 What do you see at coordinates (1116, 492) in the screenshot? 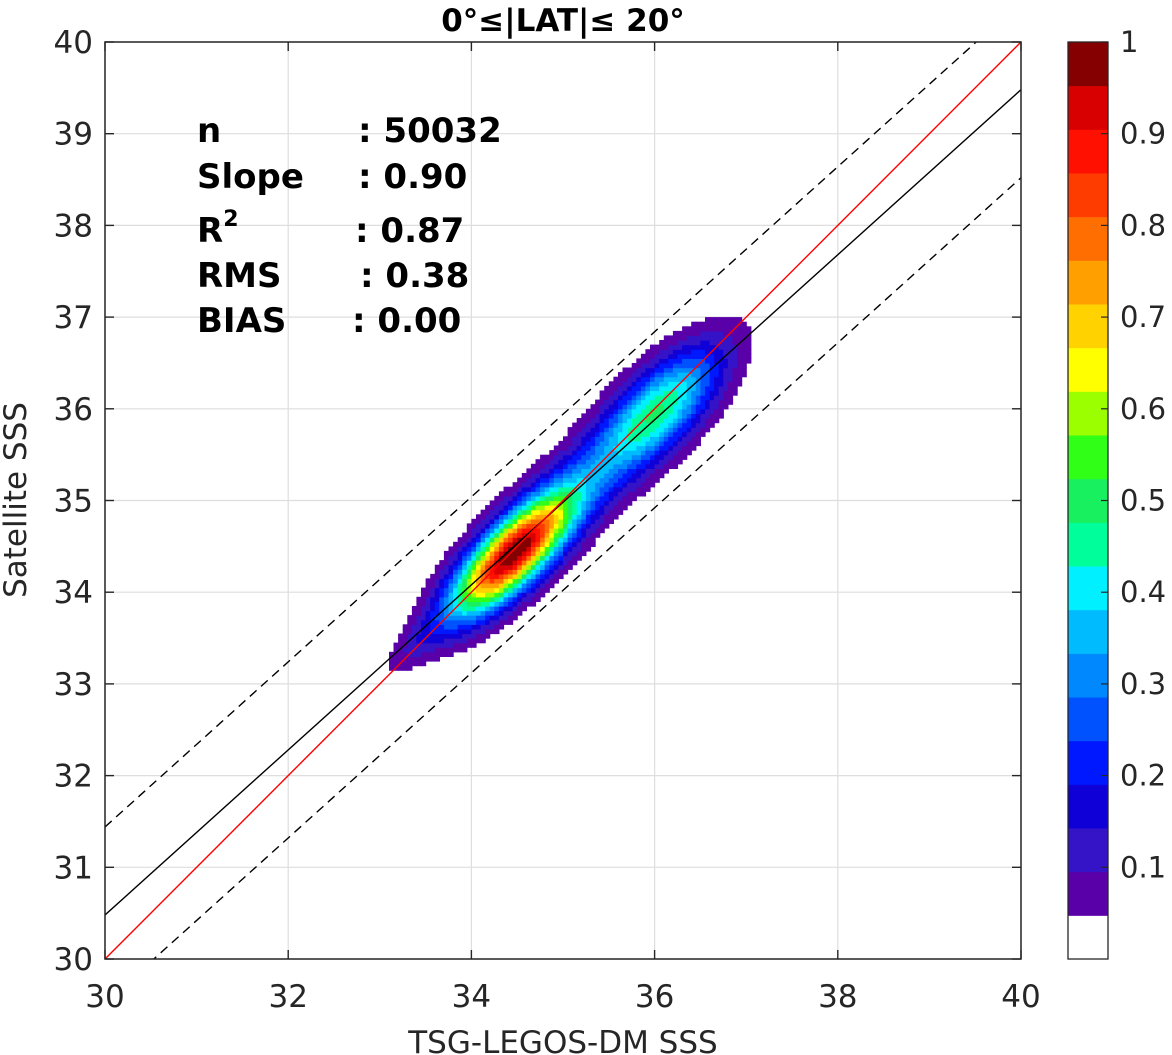
I see `colorbar: 0.10.20.30.40.50.60.70.80.91` at bounding box center [1116, 492].